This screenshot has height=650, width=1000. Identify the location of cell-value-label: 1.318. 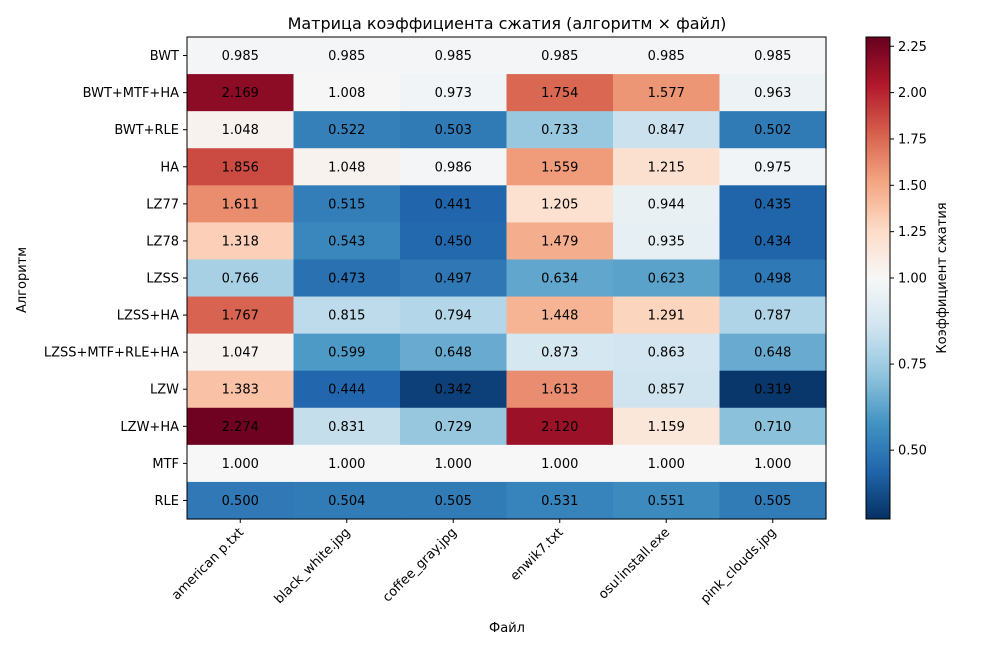
(240, 241).